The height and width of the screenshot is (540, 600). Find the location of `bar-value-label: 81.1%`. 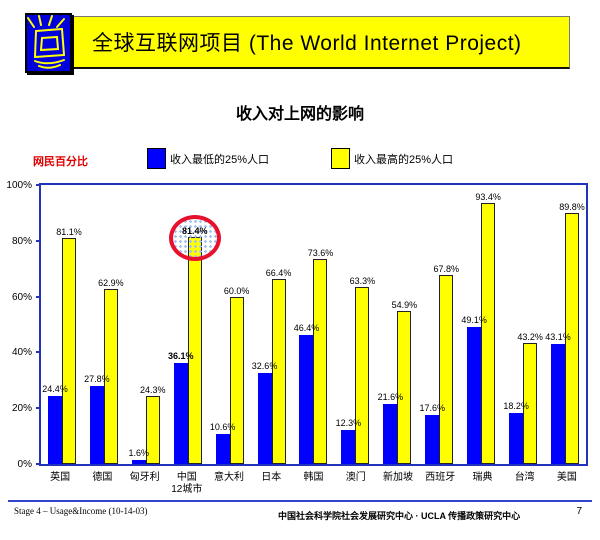

bar-value-label: 81.1% is located at coordinates (69, 231).